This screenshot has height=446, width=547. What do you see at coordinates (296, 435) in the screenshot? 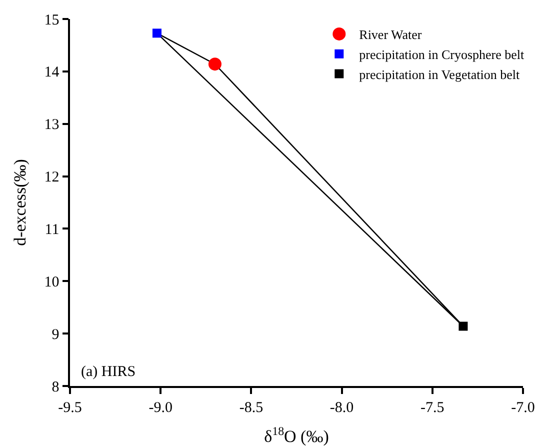
I see `x-axis-title: δ$^{18}$O (‰)` at bounding box center [296, 435].